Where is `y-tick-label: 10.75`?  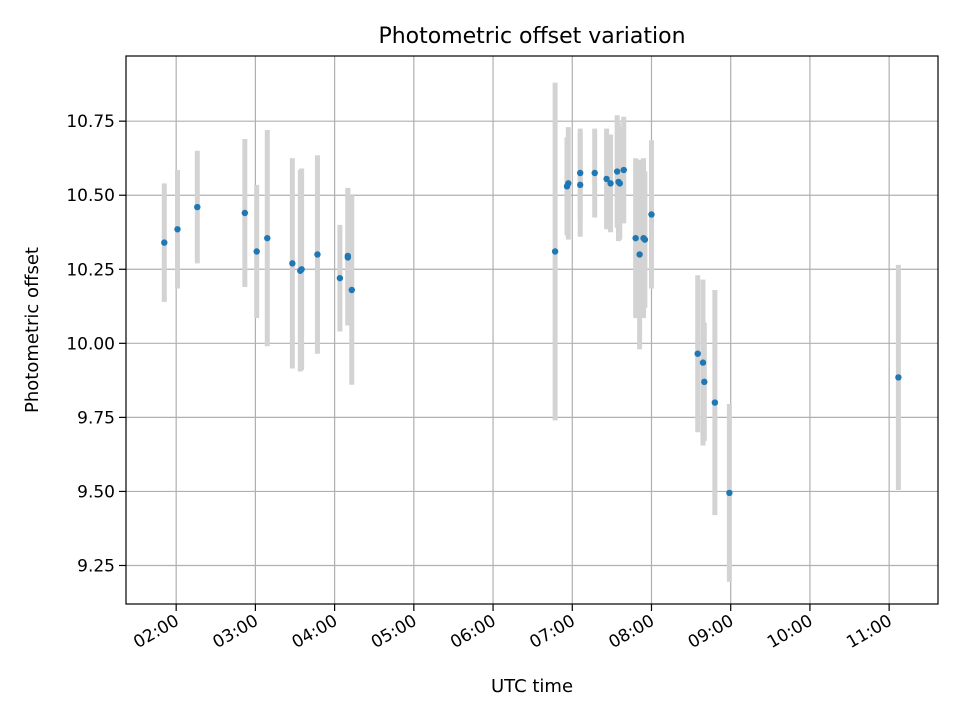 y-tick-label: 10.75 is located at coordinates (90, 122).